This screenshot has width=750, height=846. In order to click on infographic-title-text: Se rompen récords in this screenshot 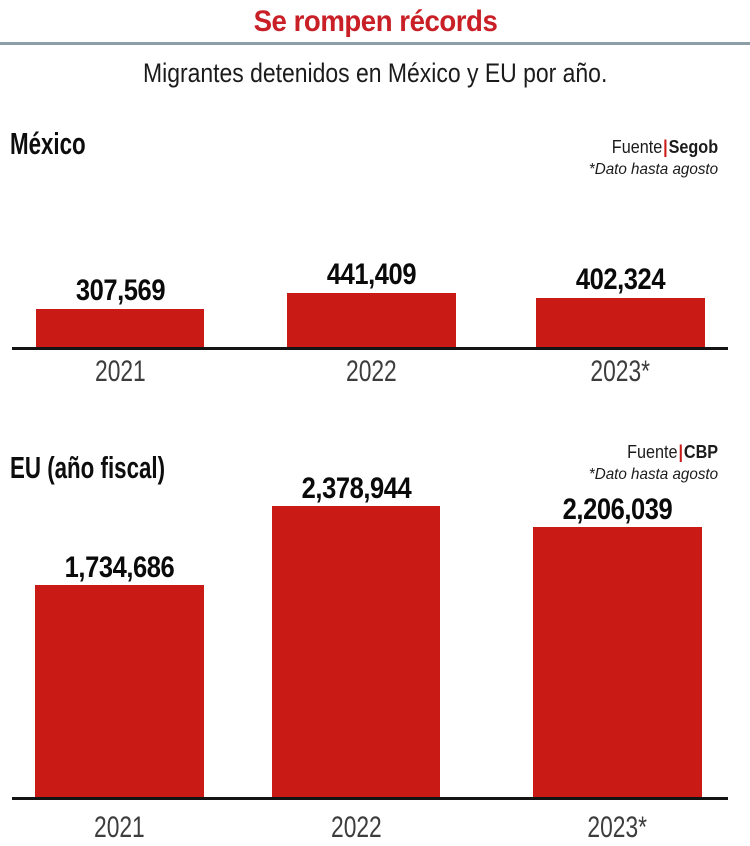, I will do `click(375, 21)`.